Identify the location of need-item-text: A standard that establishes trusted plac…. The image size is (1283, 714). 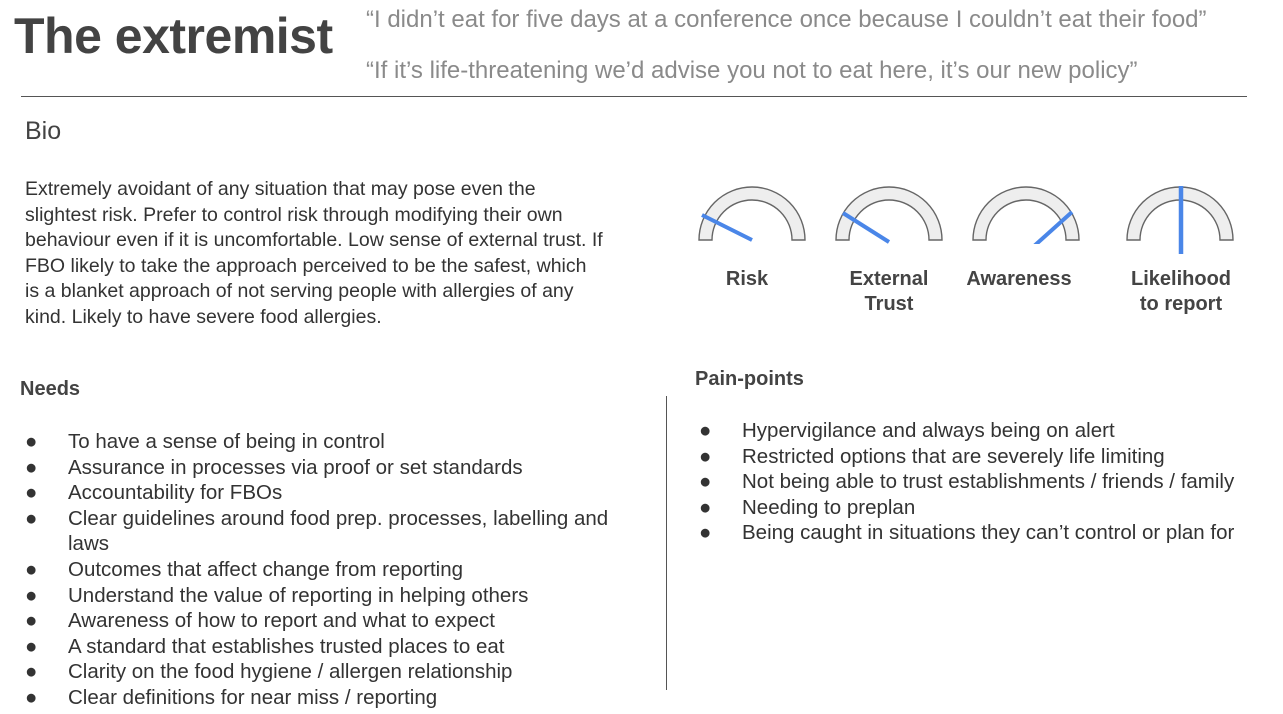
(286, 646).